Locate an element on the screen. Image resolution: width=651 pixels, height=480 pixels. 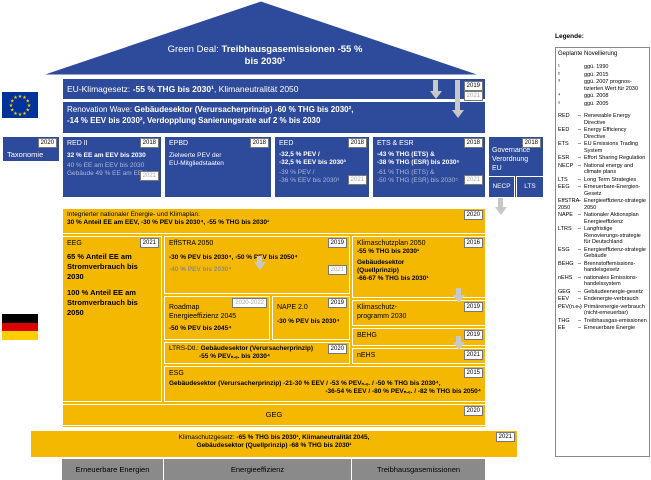
effstra-planned: -40 % PEV bis 2030⁴ is located at coordinates (200, 269).